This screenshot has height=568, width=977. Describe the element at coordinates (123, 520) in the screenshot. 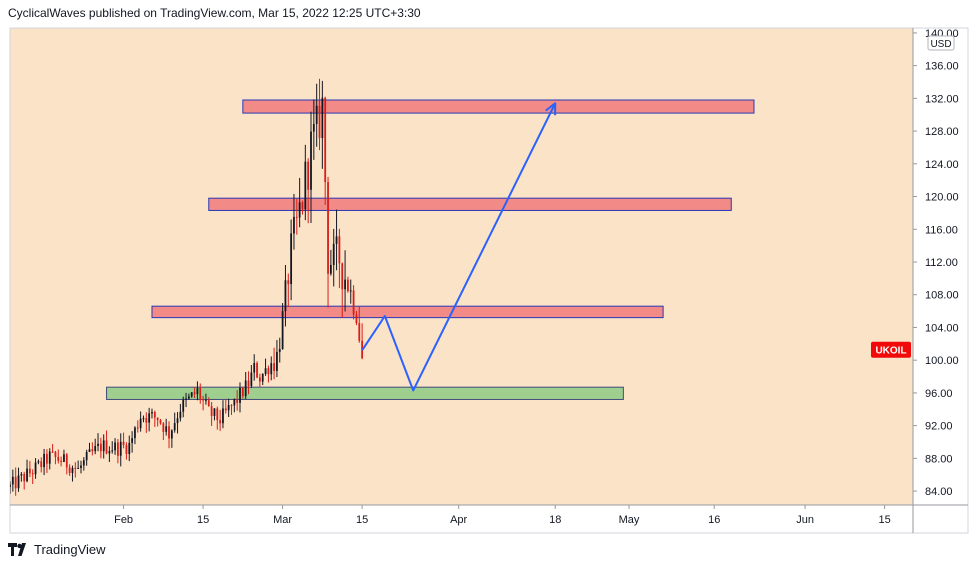

I see `x-tick-label: Feb` at that location.